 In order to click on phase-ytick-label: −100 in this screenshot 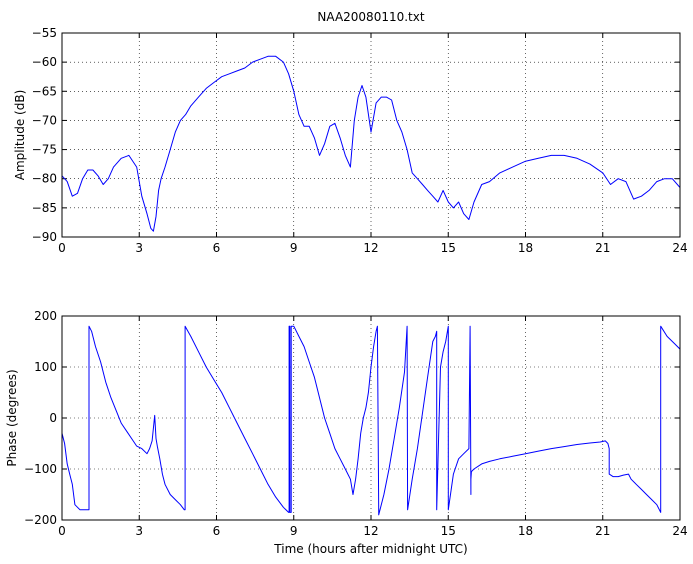, I will do `click(40, 469)`.